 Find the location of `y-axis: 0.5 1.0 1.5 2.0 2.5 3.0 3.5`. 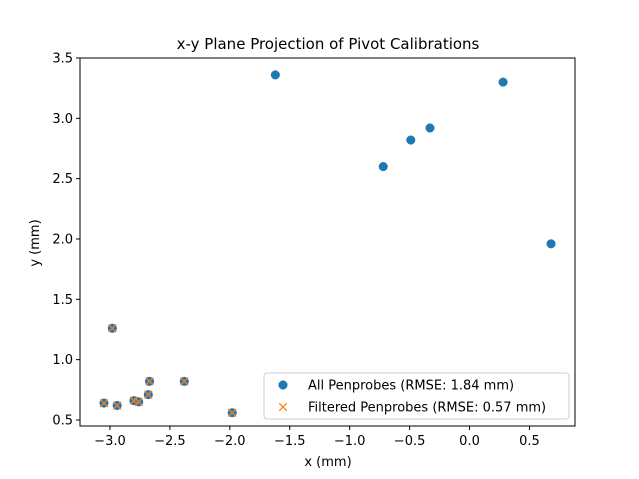

y-axis: 0.5 1.0 1.5 2.0 2.5 3.0 3.5 is located at coordinates (66, 240).